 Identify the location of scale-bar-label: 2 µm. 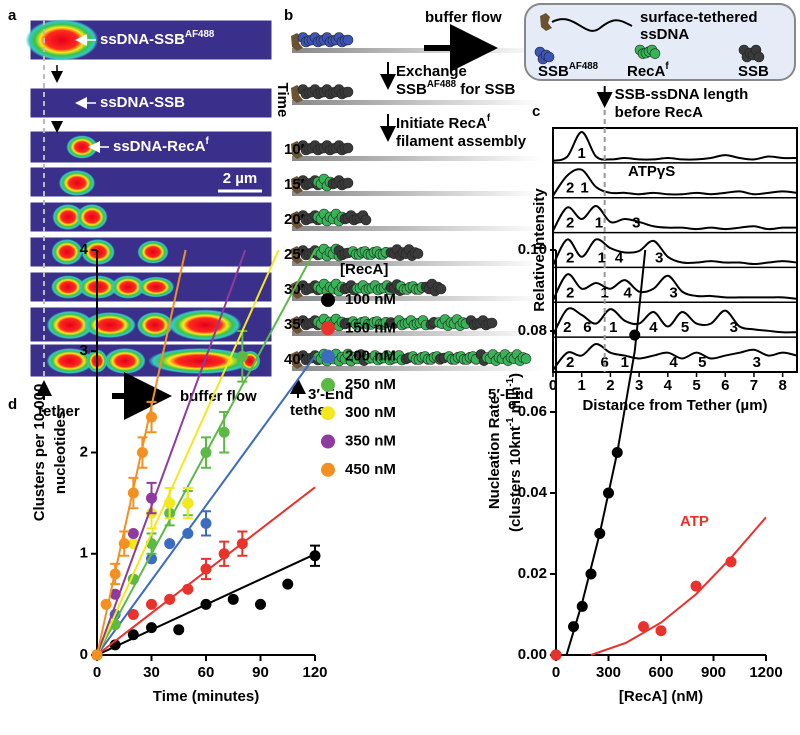
(240, 178).